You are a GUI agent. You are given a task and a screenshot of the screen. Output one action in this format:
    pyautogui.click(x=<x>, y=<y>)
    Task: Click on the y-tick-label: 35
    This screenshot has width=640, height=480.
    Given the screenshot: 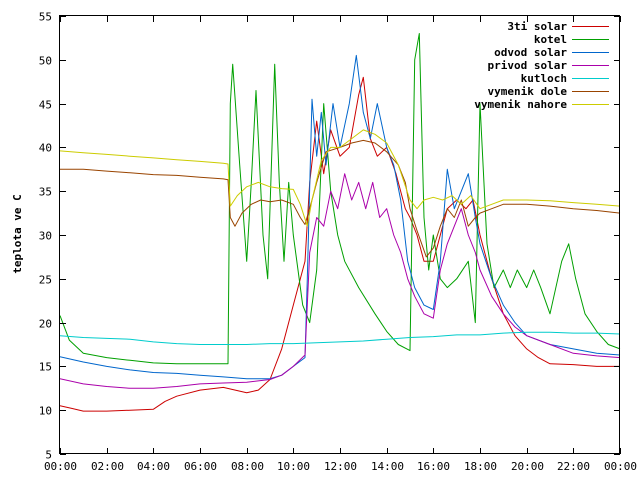 What is the action you would take?
    pyautogui.click(x=45, y=192)
    